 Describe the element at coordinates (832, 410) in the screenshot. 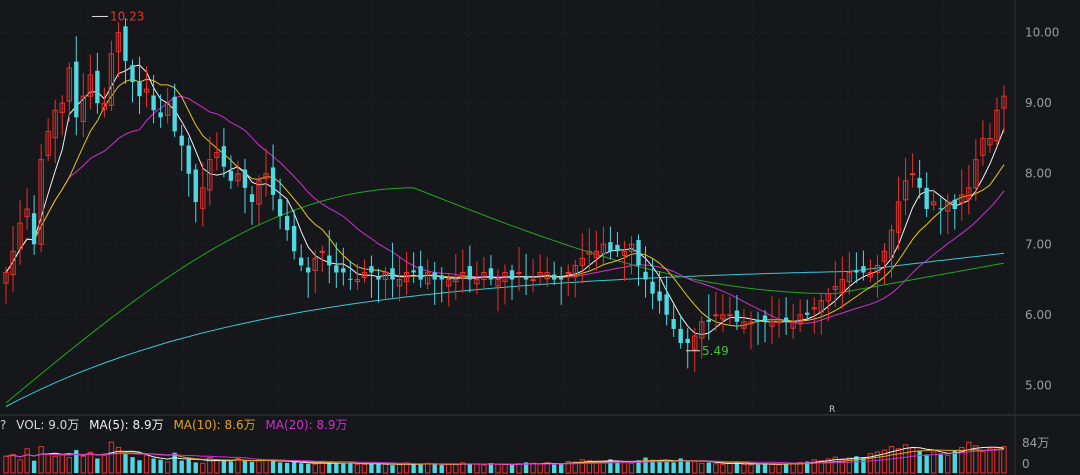

I see `r-marker: R` at that location.